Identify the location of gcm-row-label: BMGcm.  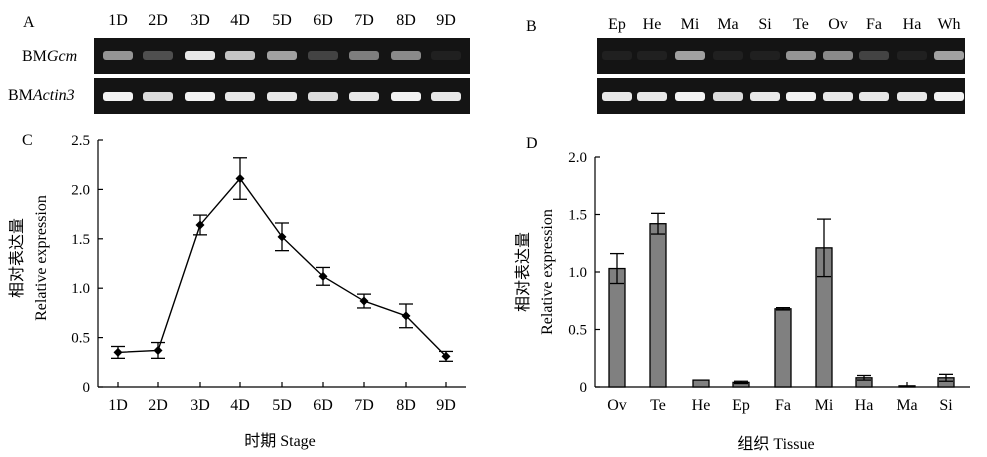
(49, 57).